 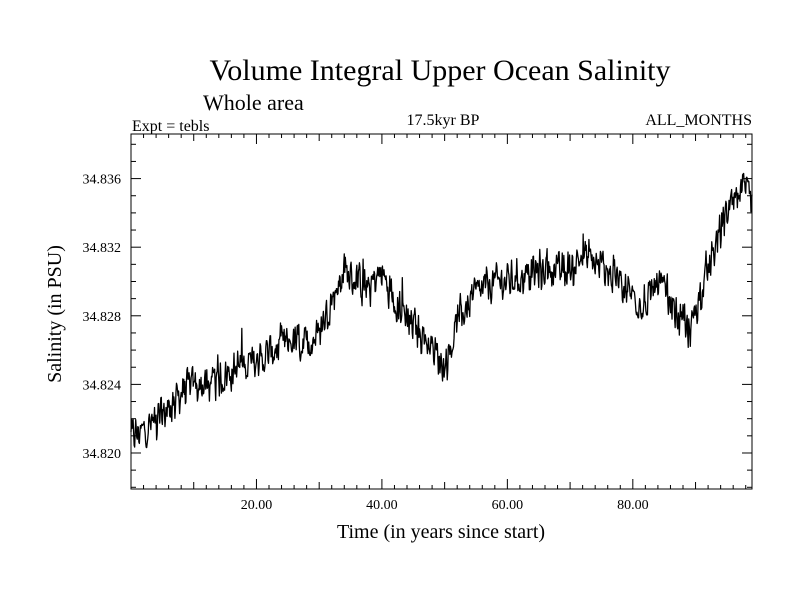 I want to click on y-tick-label: 34.828, so click(x=102, y=317).